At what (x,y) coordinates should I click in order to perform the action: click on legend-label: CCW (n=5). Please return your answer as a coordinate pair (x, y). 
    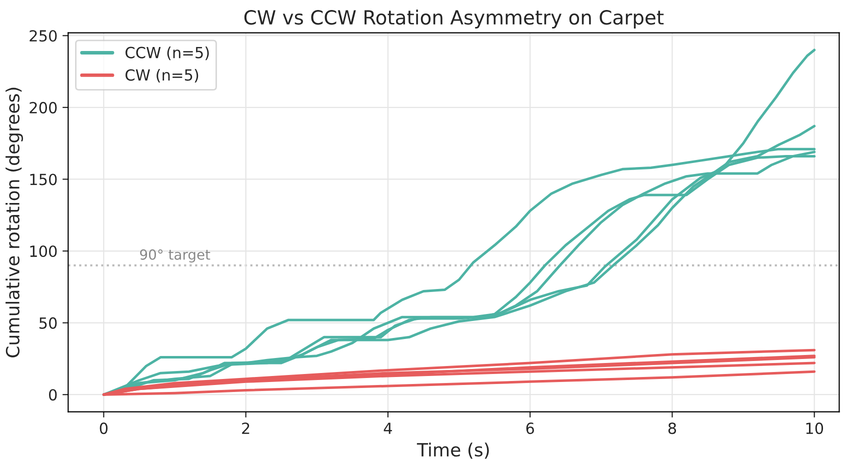
    Looking at the image, I should click on (167, 53).